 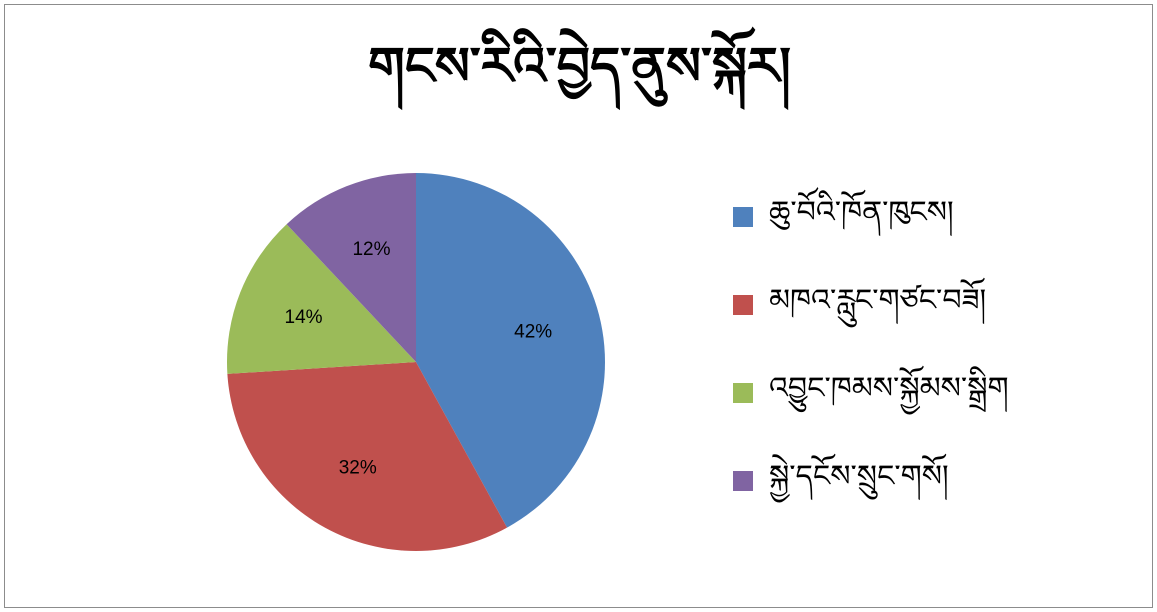 What do you see at coordinates (861, 212) in the screenshot?
I see `legend-label: ཆུ་བོའི་ཁོན་ཁུངས།` at bounding box center [861, 212].